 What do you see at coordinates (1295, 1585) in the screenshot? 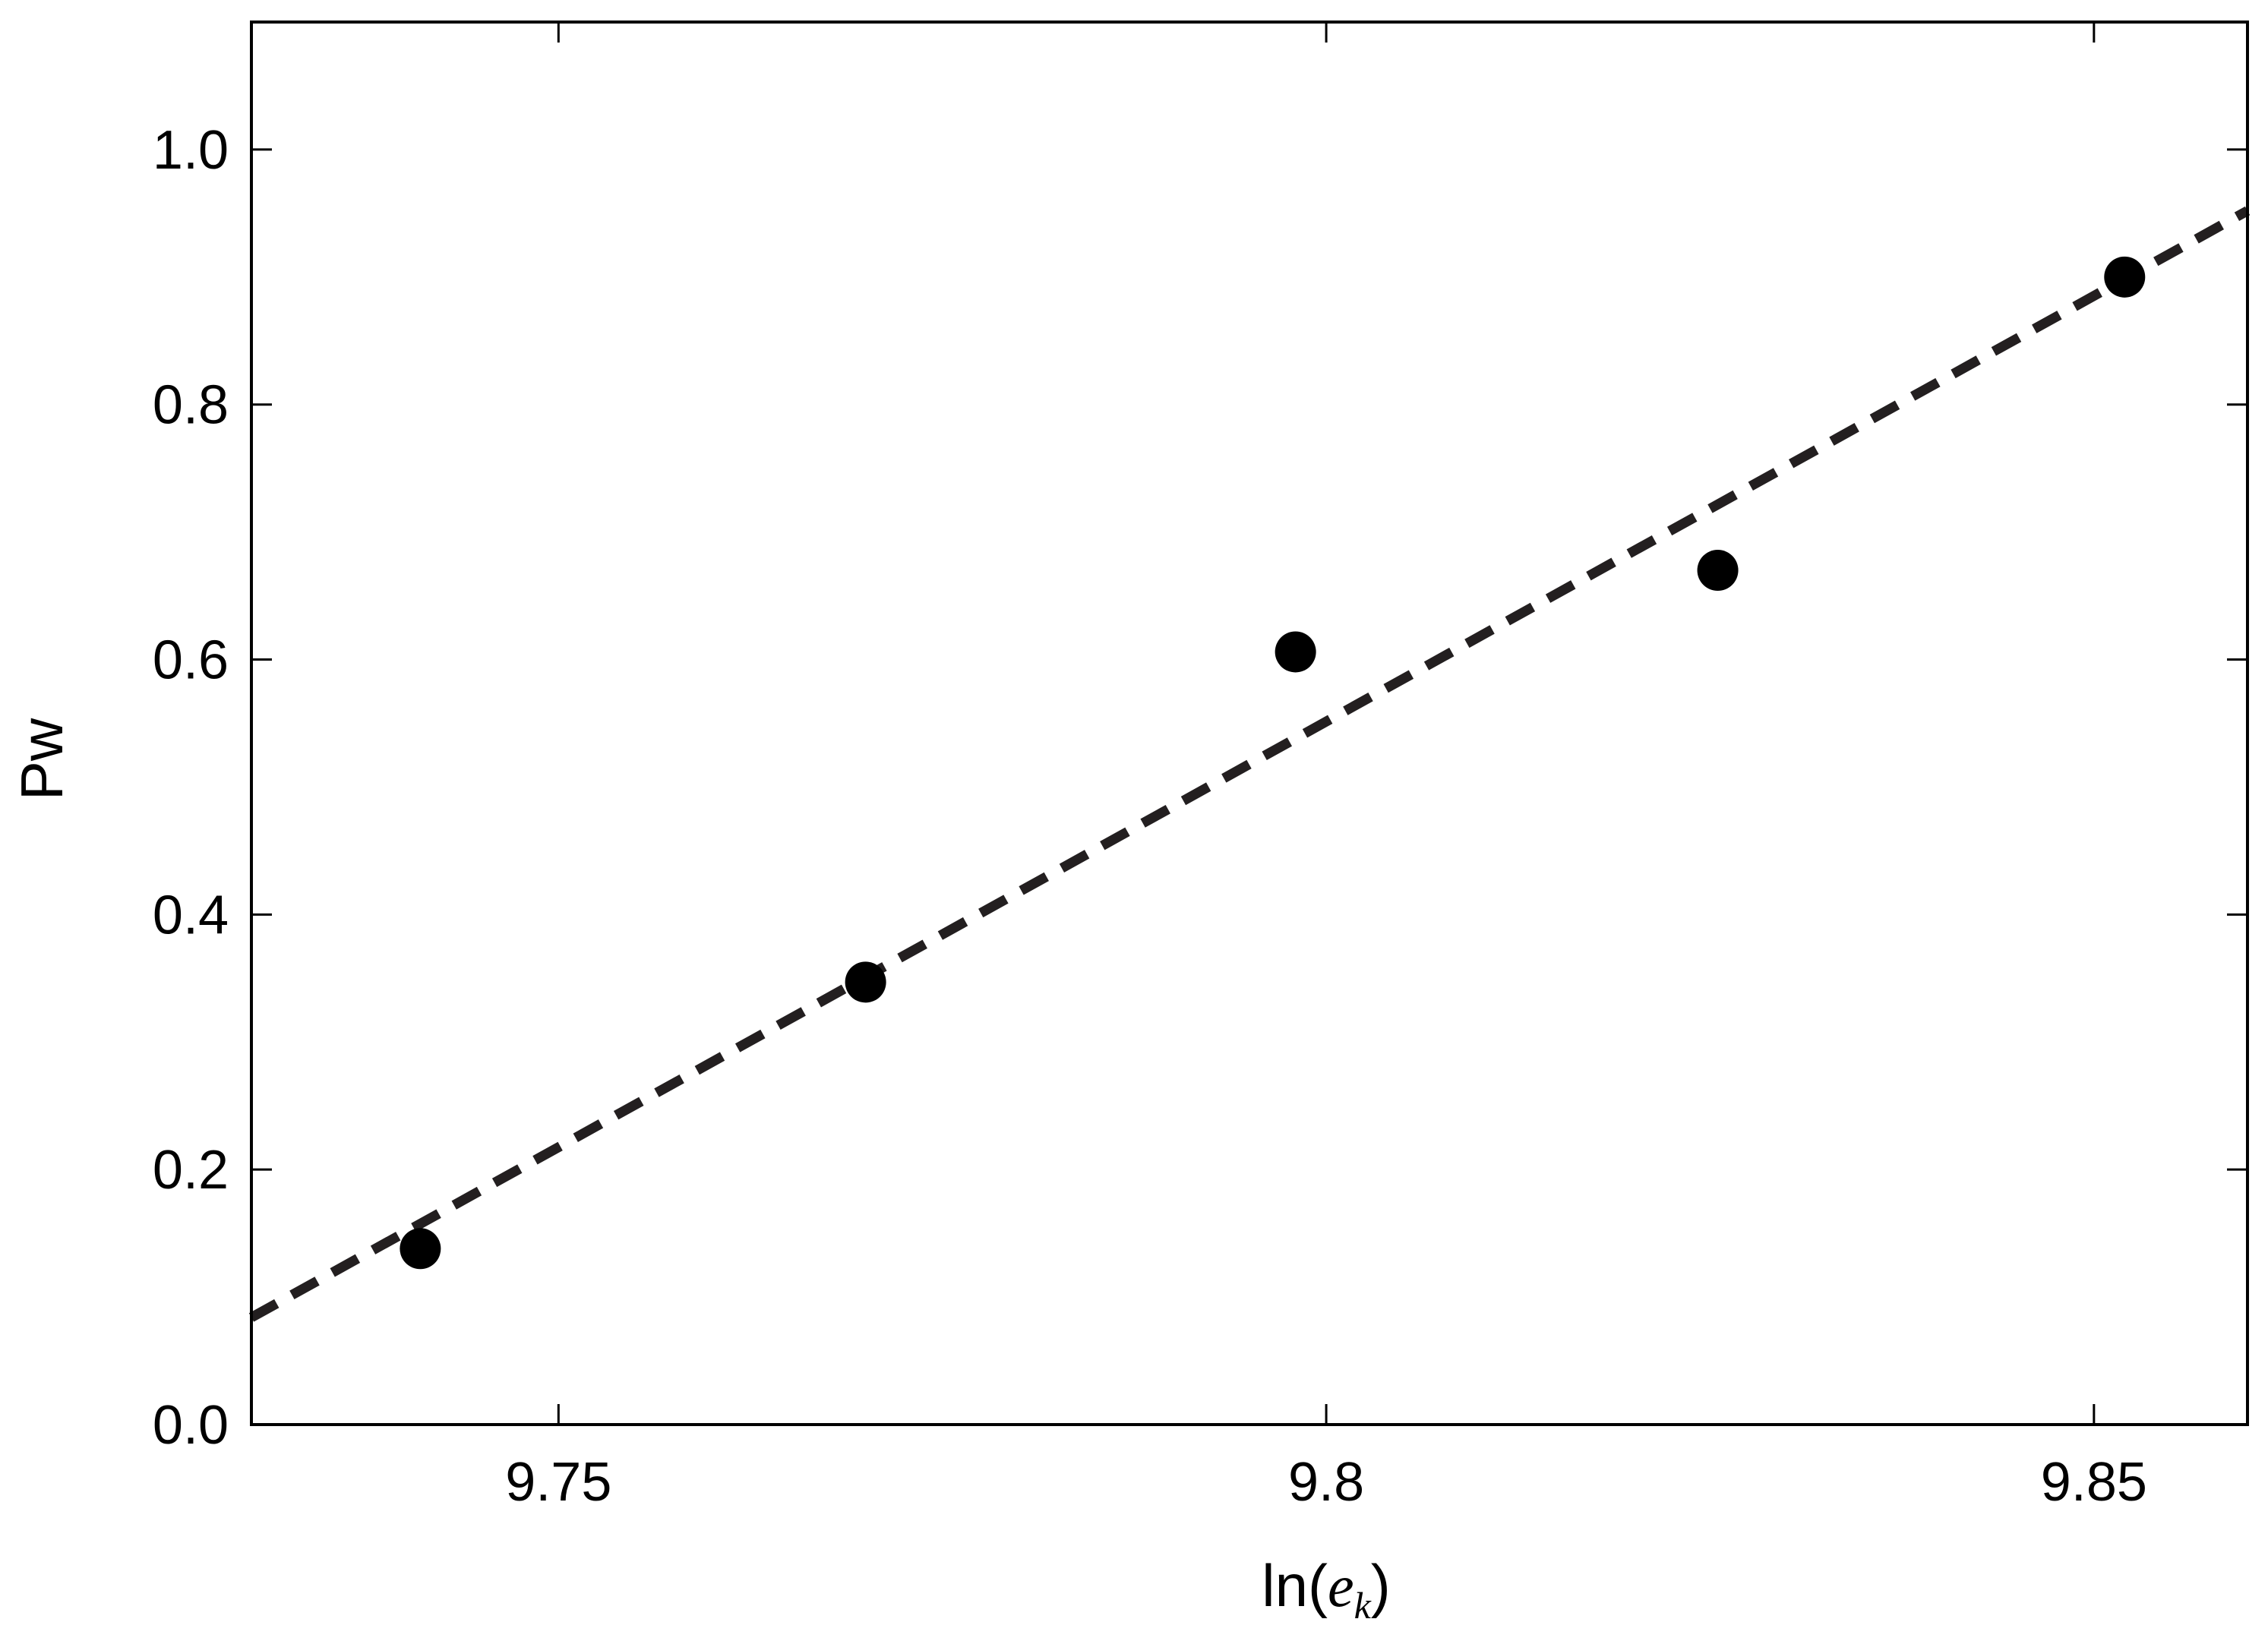
I see `x-label-part: ln(` at bounding box center [1295, 1585].